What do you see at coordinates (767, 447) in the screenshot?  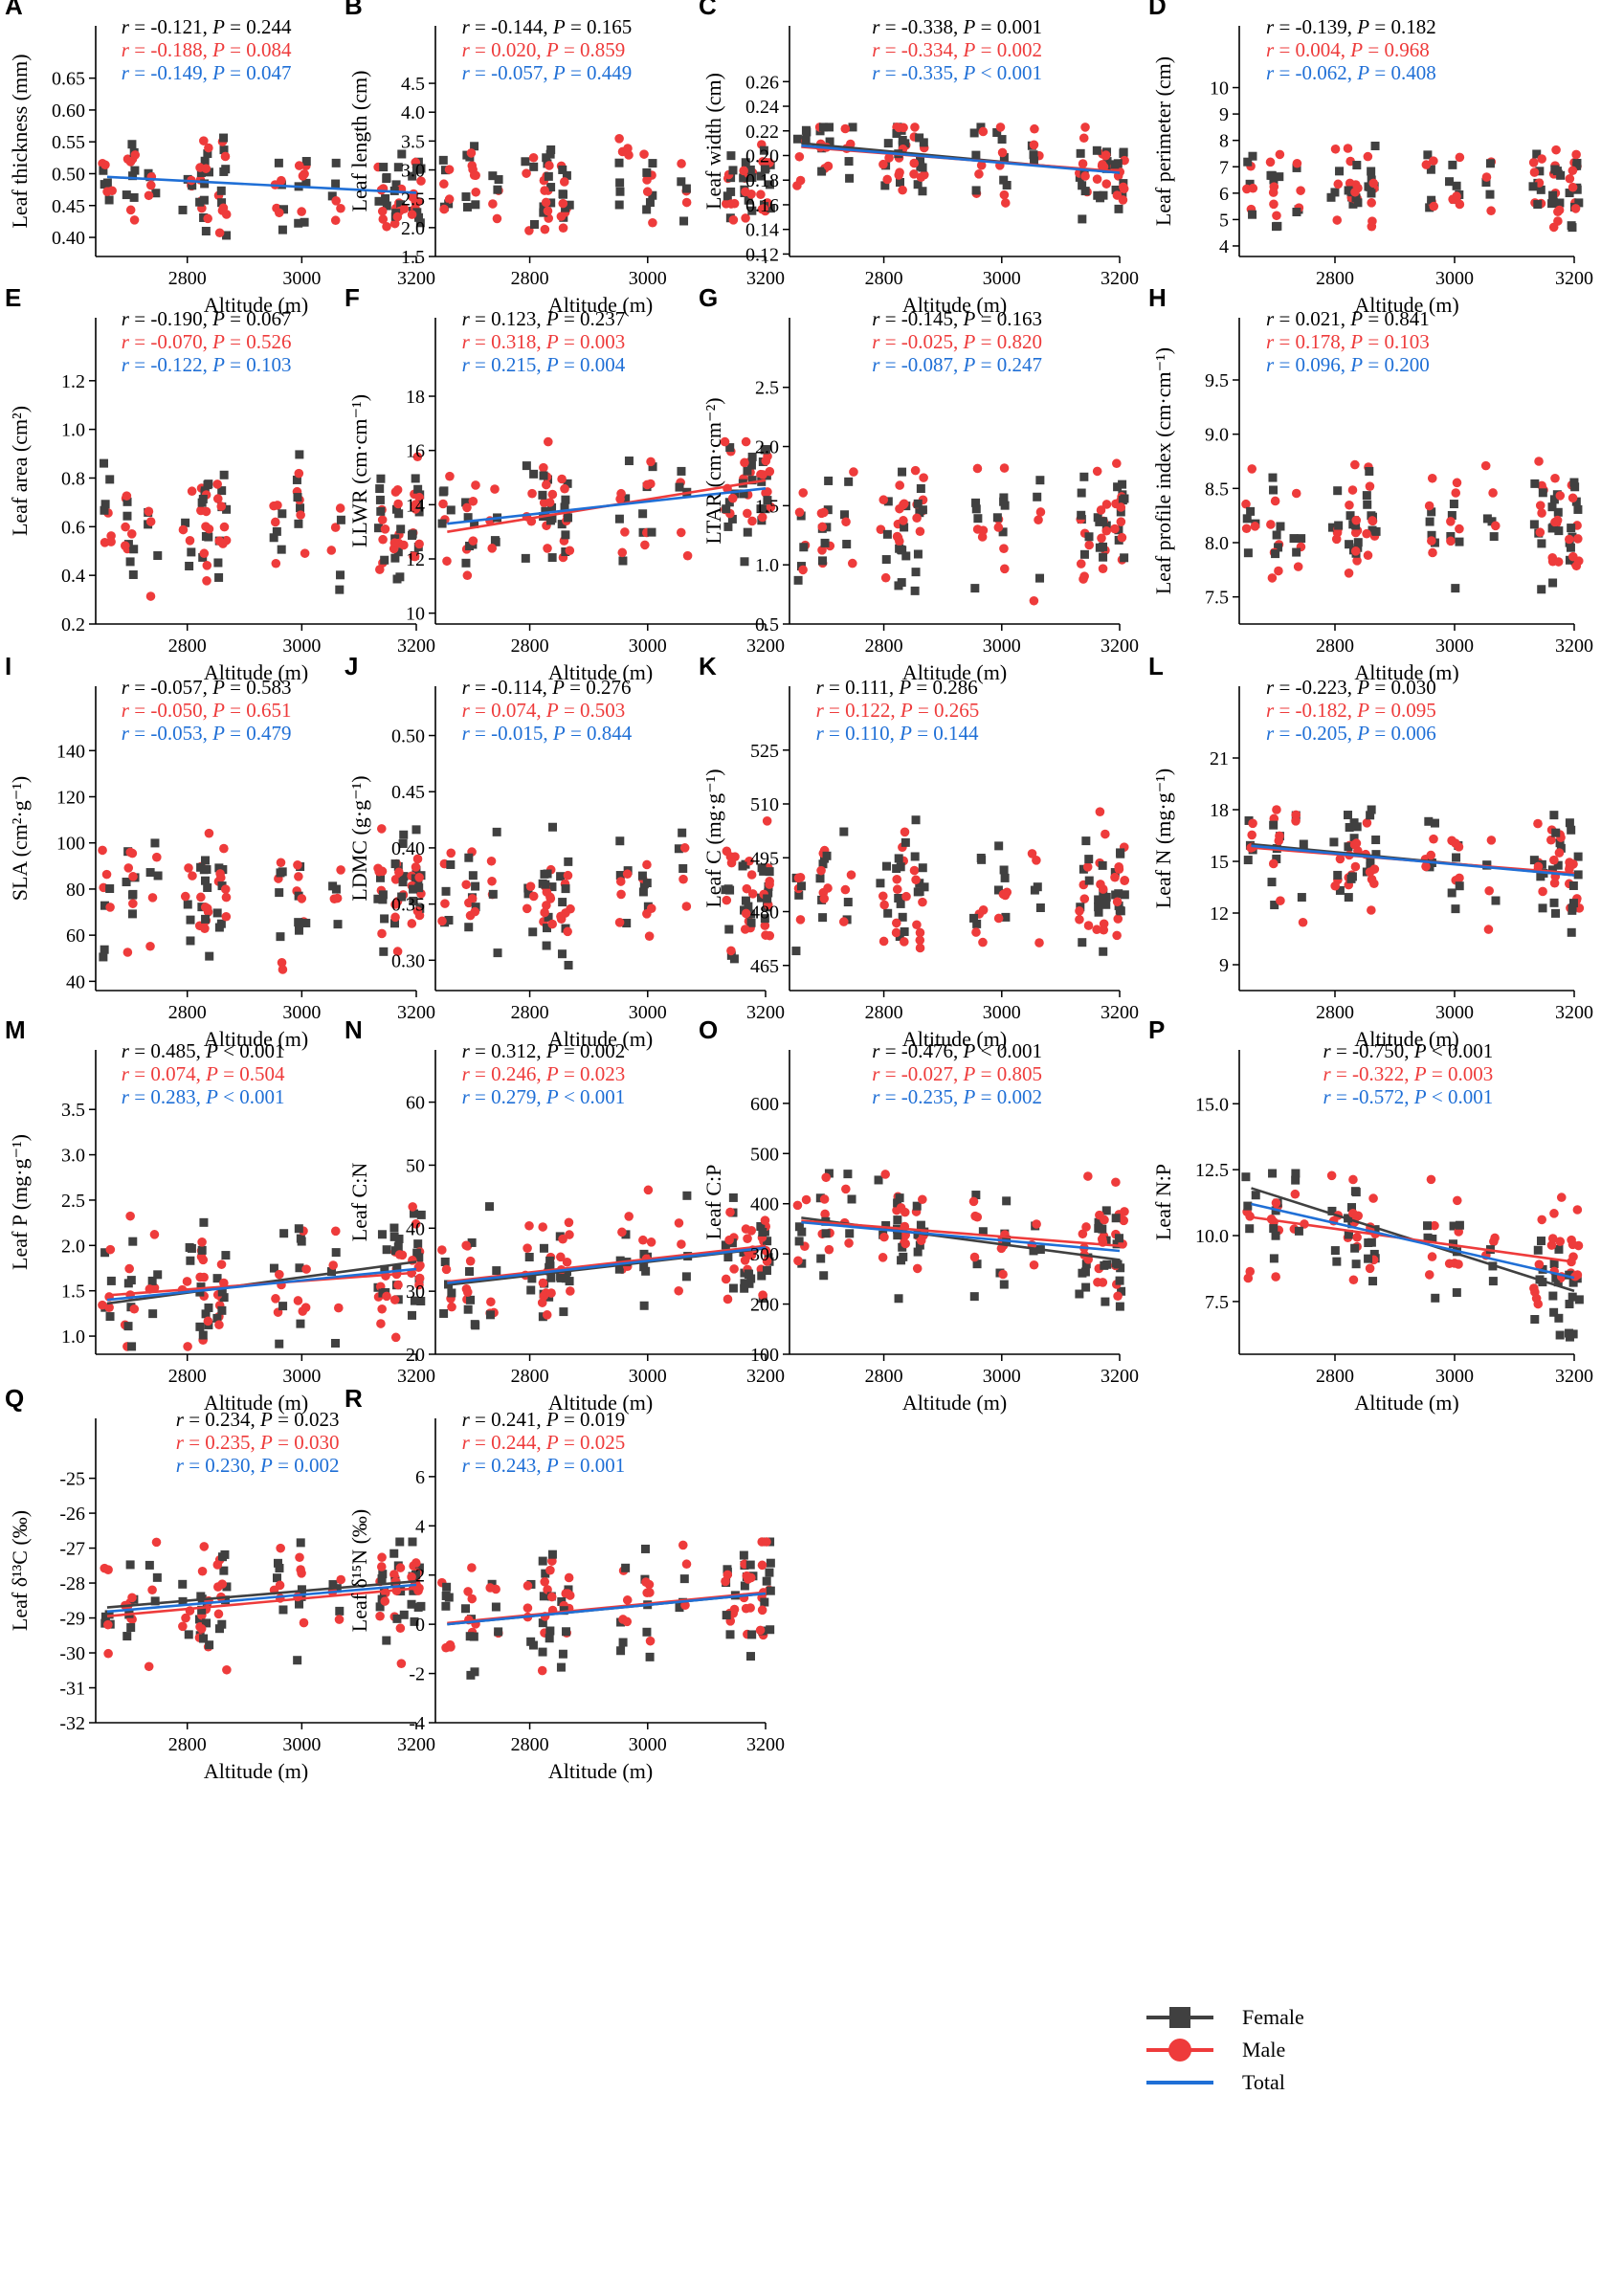 I see `y-tick-label: 2.0` at bounding box center [767, 447].